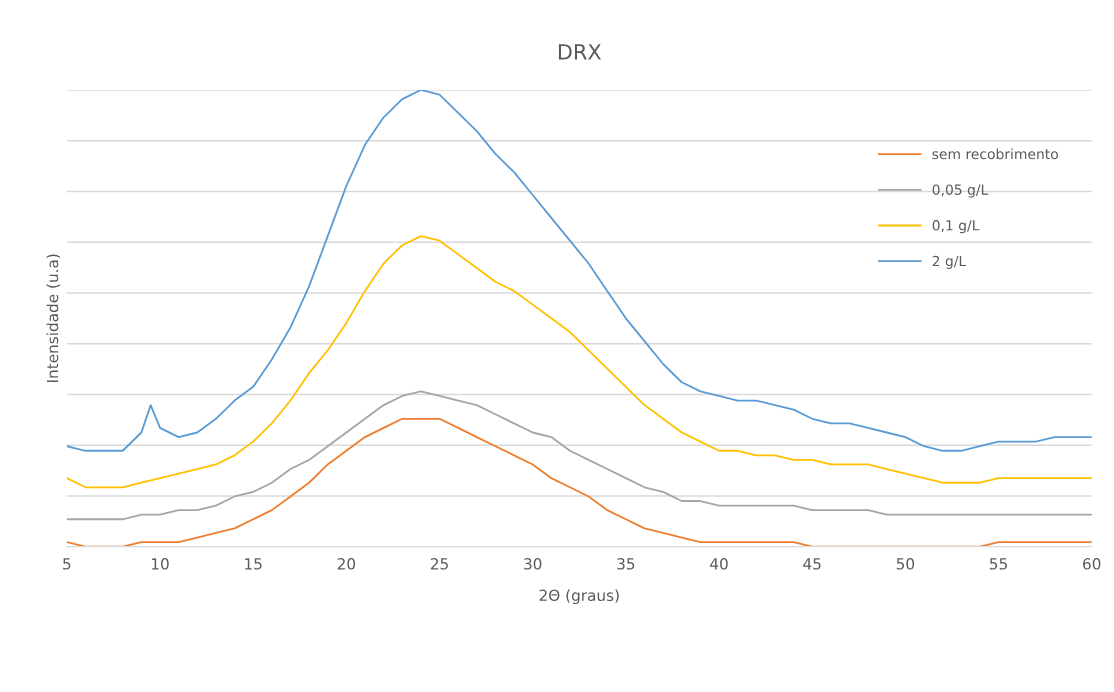  Describe the element at coordinates (956, 227) in the screenshot. I see `legend-label: 0,1 g/L` at that location.